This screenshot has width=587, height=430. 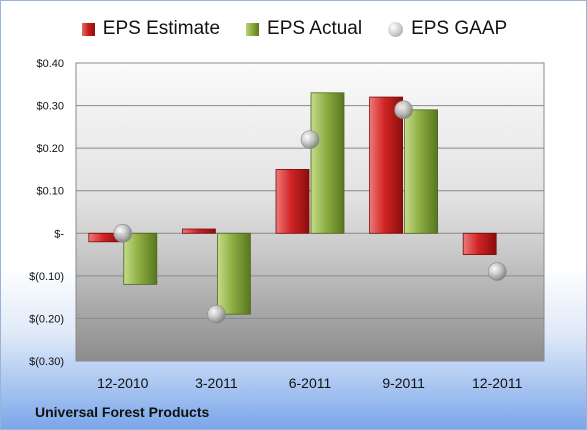 I want to click on x-tick-label: 6-2011, so click(x=310, y=383).